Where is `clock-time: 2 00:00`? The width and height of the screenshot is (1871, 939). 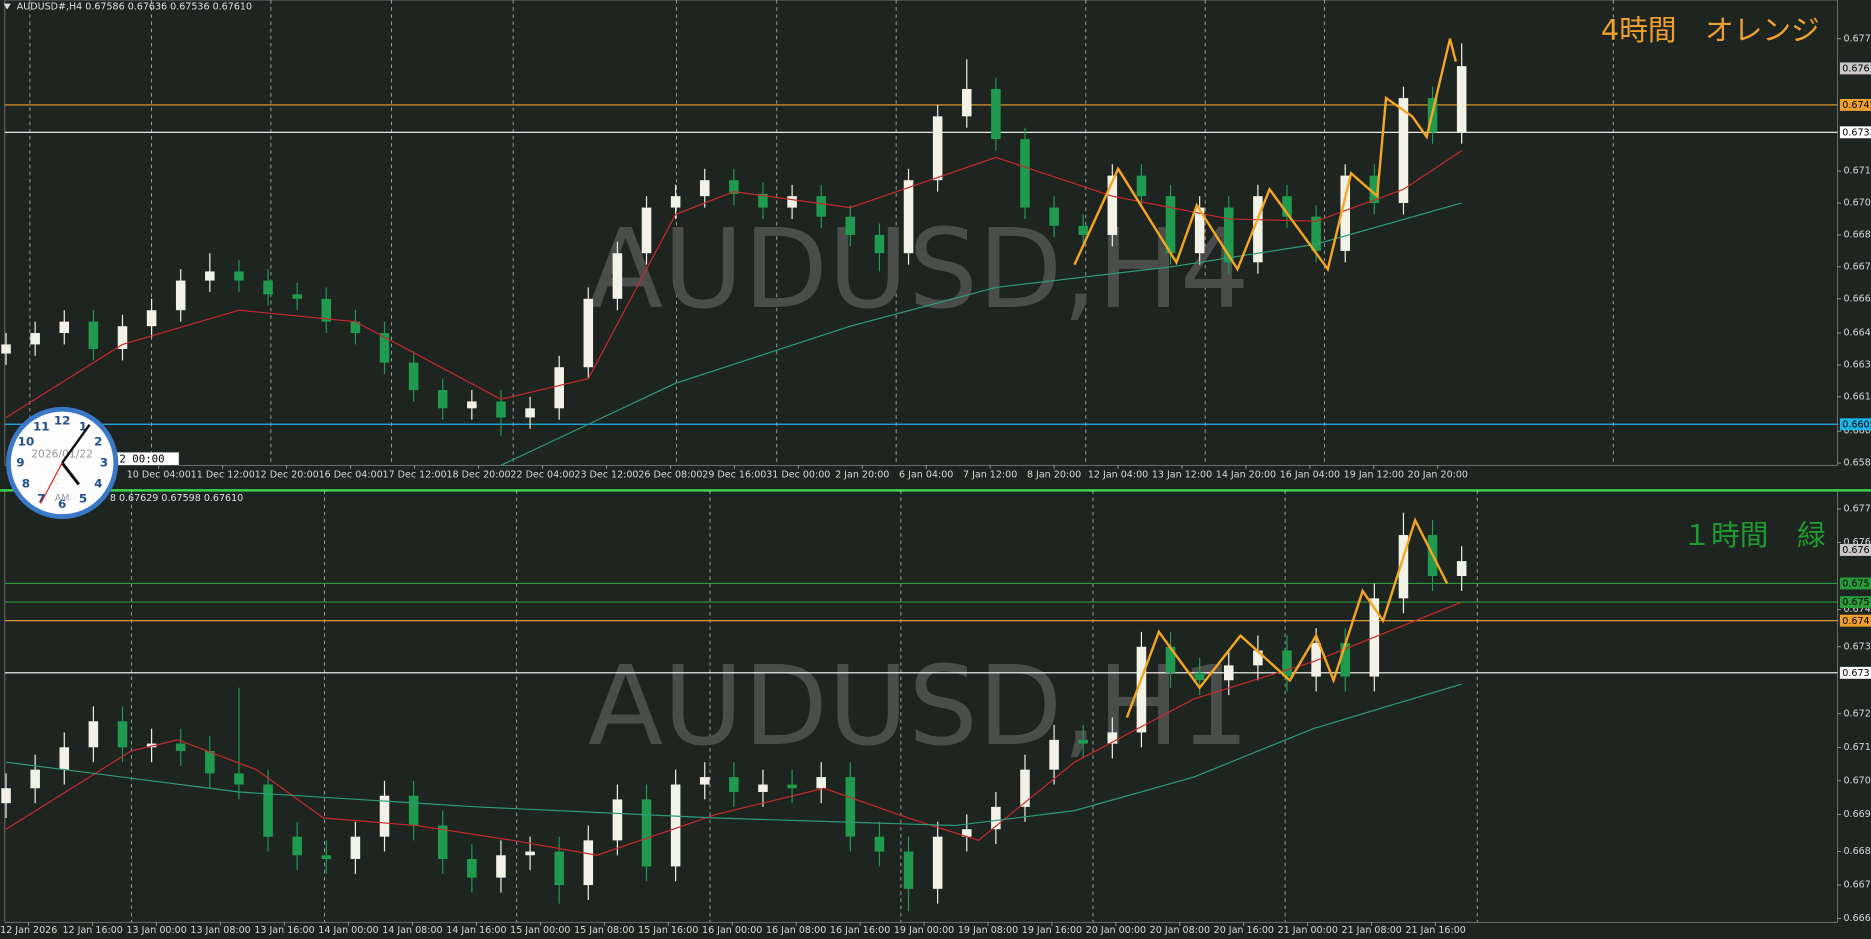
clock-time: 2 00:00 is located at coordinates (141, 458).